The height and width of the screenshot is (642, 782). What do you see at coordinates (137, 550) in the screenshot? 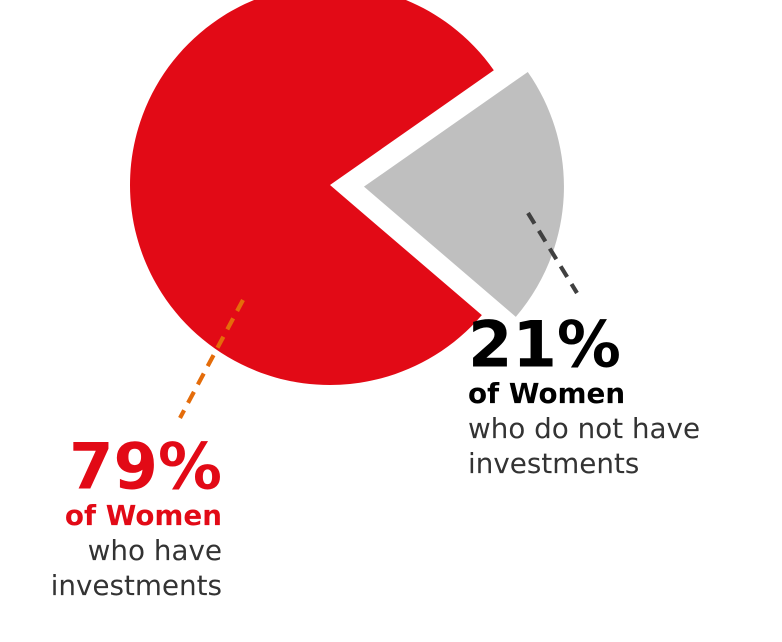
I see `slice-label: of Women who have investments` at bounding box center [137, 550].